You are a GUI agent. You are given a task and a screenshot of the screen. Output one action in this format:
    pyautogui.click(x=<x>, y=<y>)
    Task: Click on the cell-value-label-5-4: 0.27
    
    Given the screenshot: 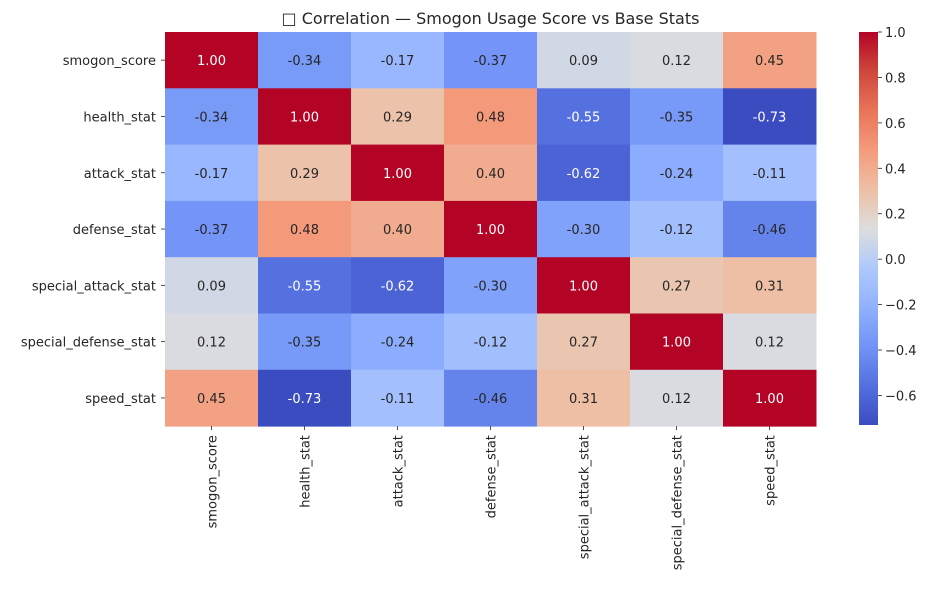 What is the action you would take?
    pyautogui.click(x=583, y=343)
    